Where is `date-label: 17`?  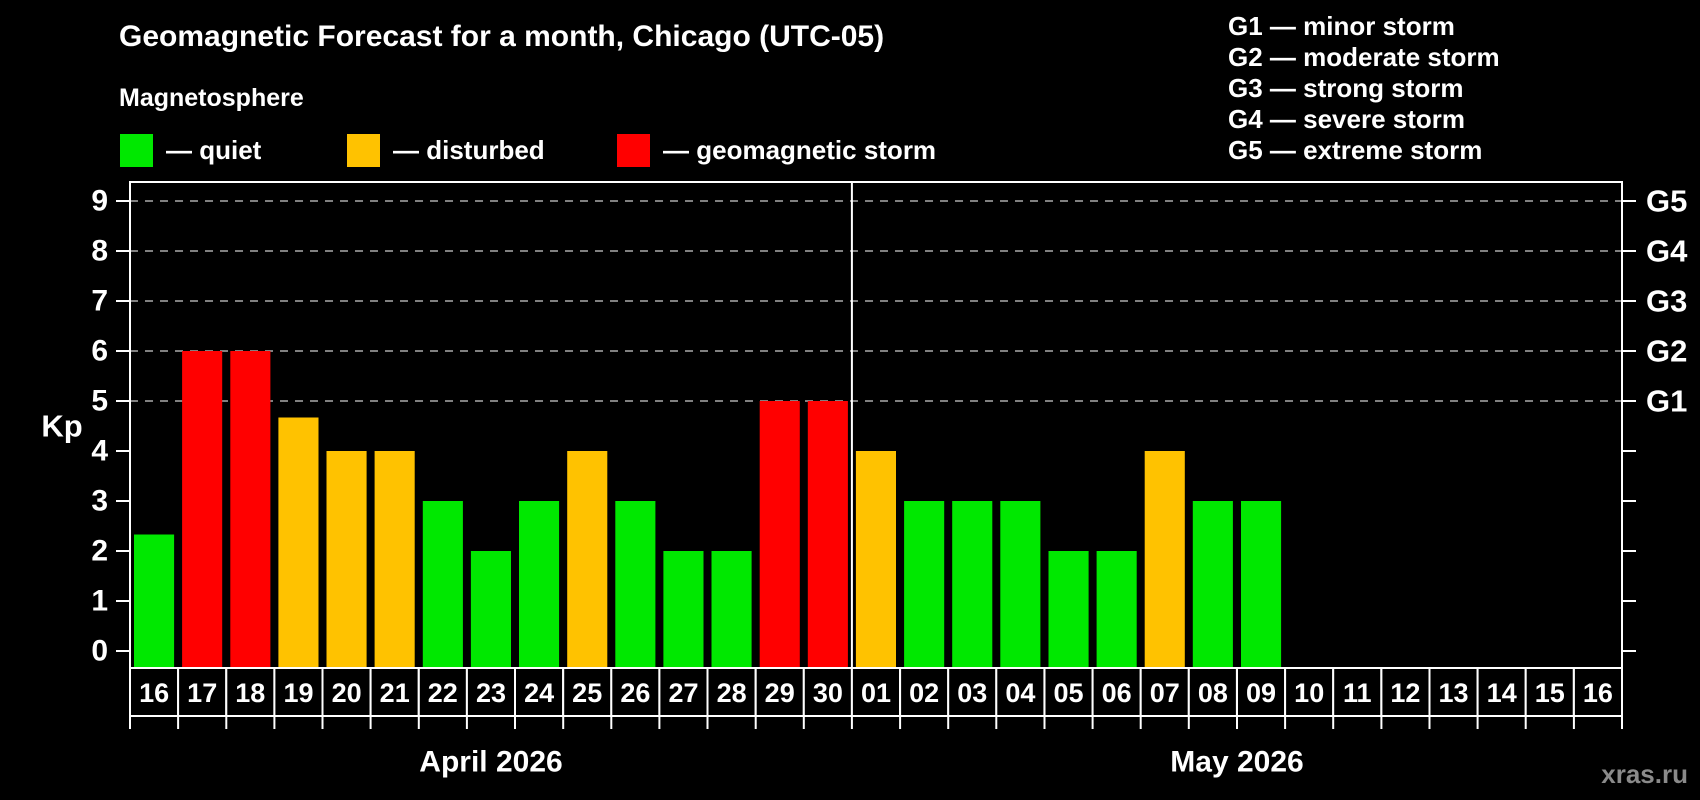 date-label: 17 is located at coordinates (202, 693).